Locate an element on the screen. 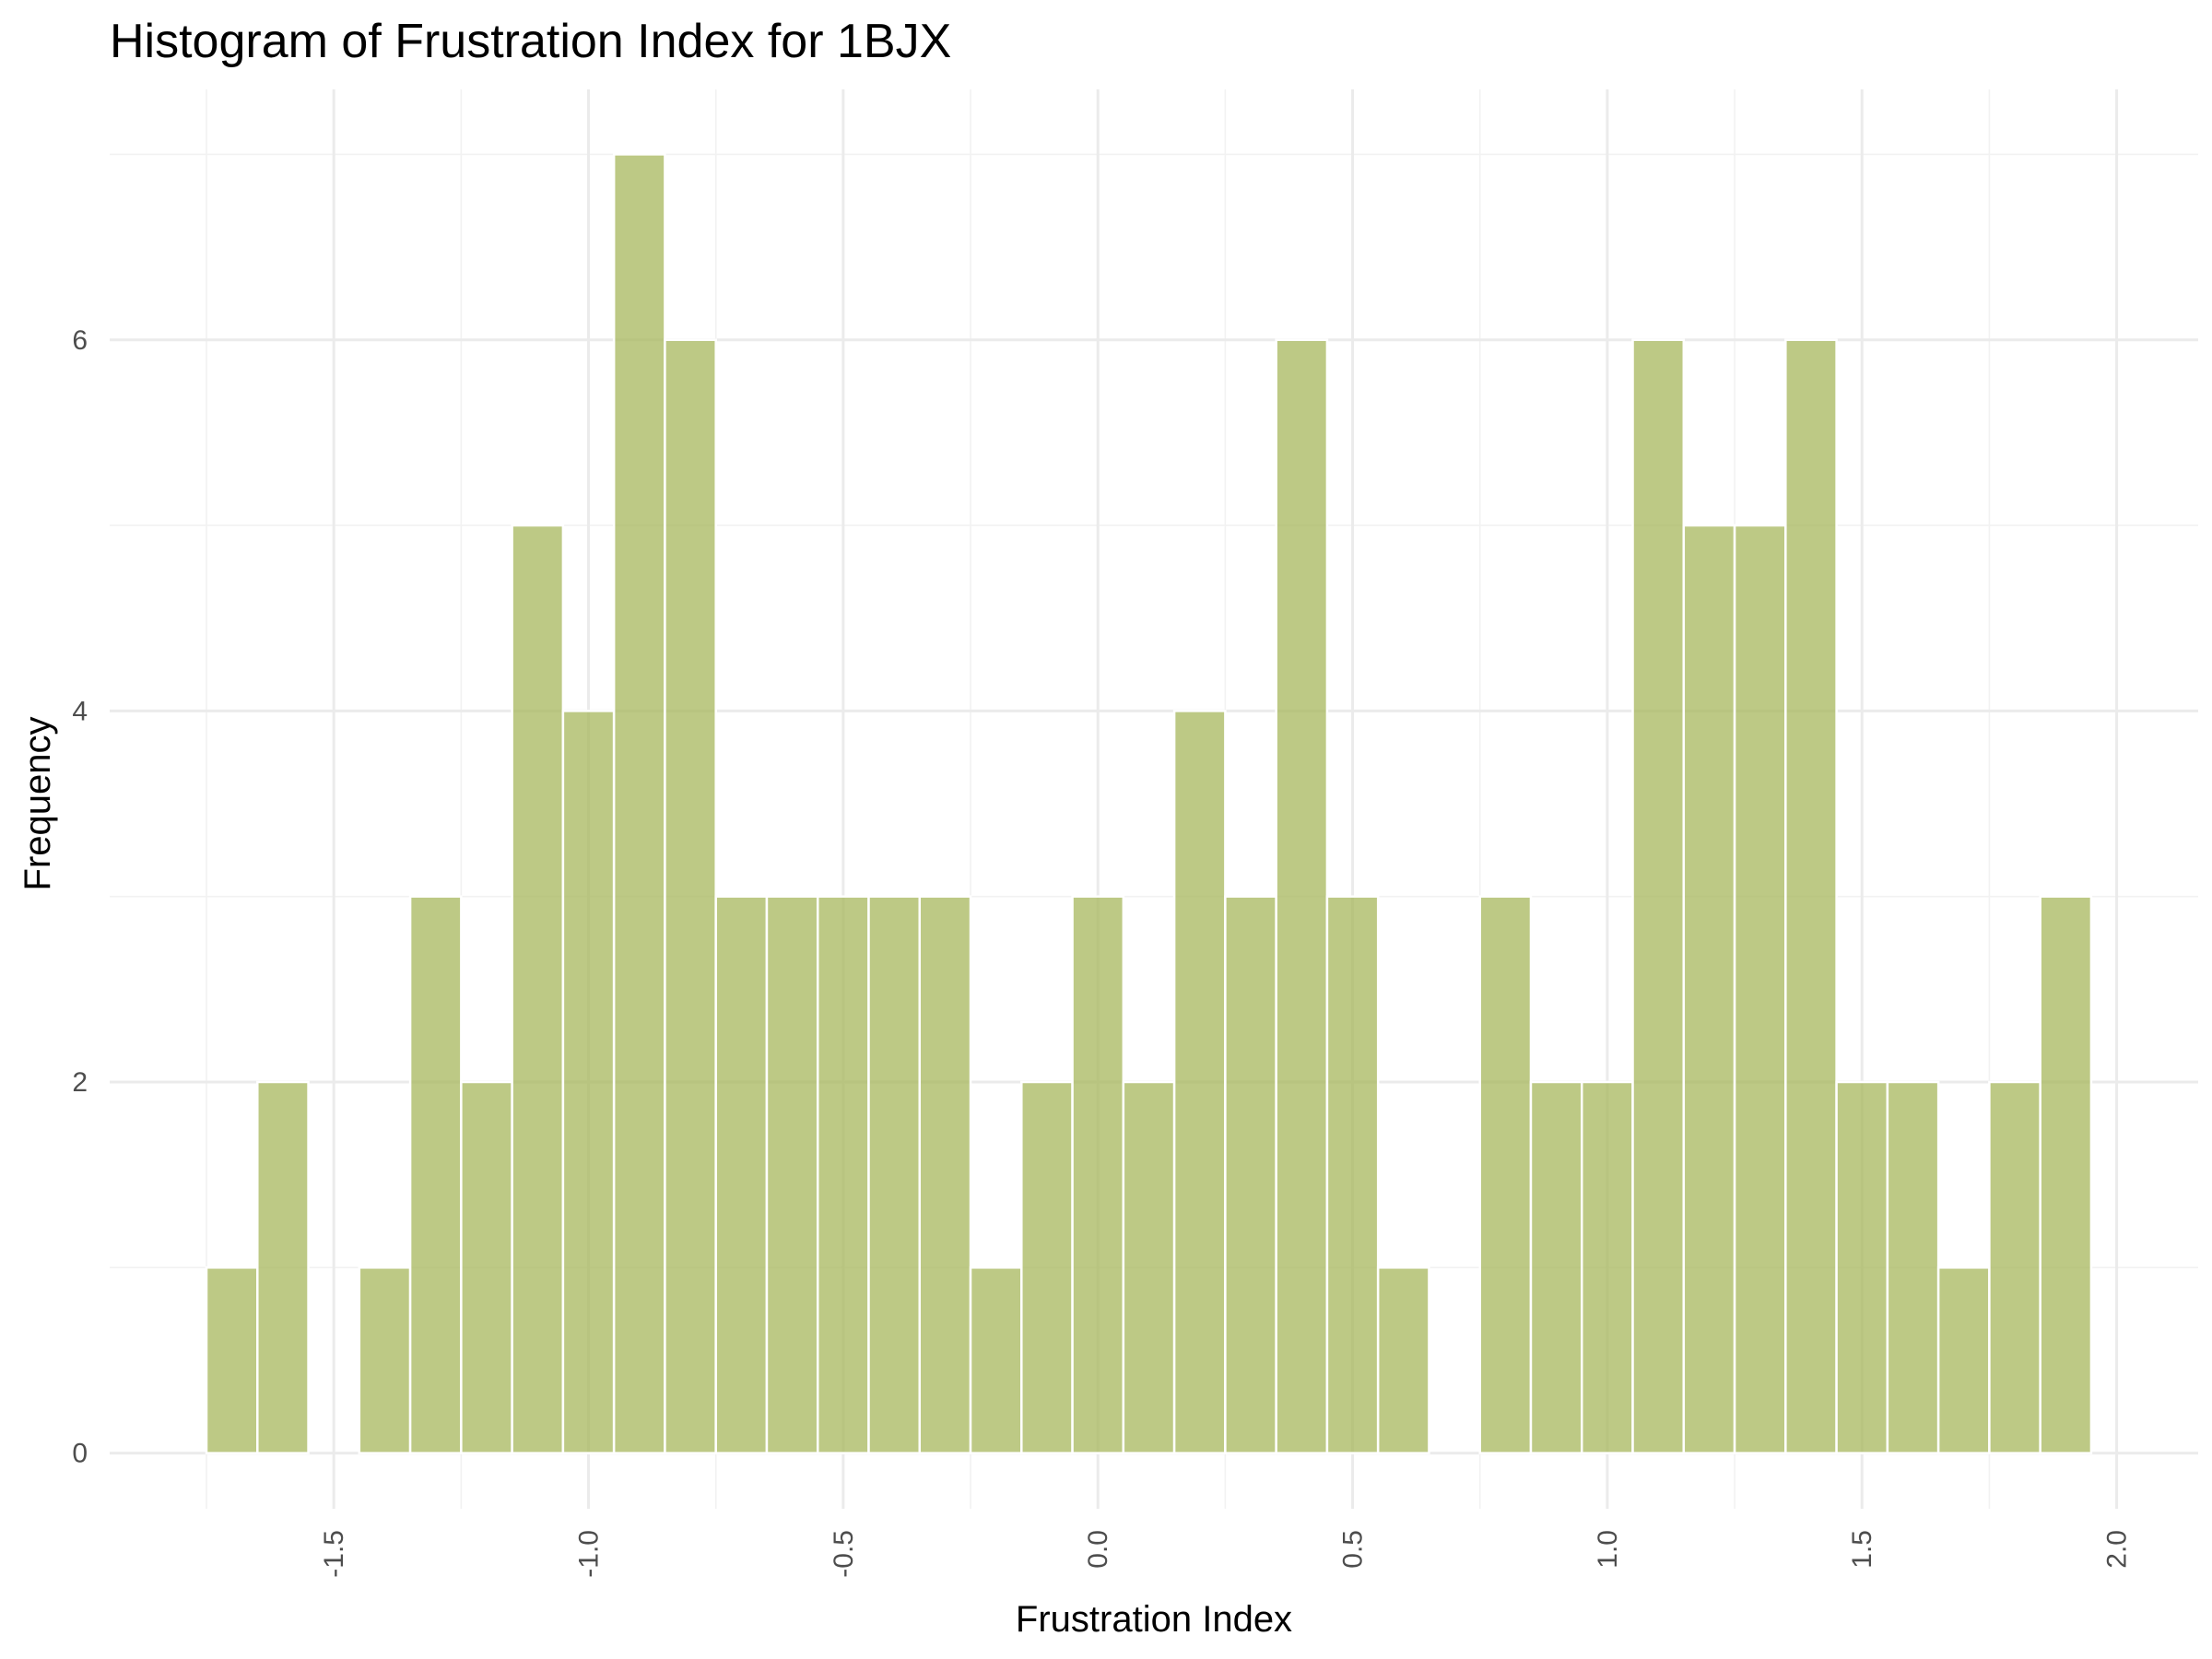 Image resolution: width=2212 pixels, height=1659 pixels. y-axis-ticks: 0 2 4 6 is located at coordinates (80, 897).